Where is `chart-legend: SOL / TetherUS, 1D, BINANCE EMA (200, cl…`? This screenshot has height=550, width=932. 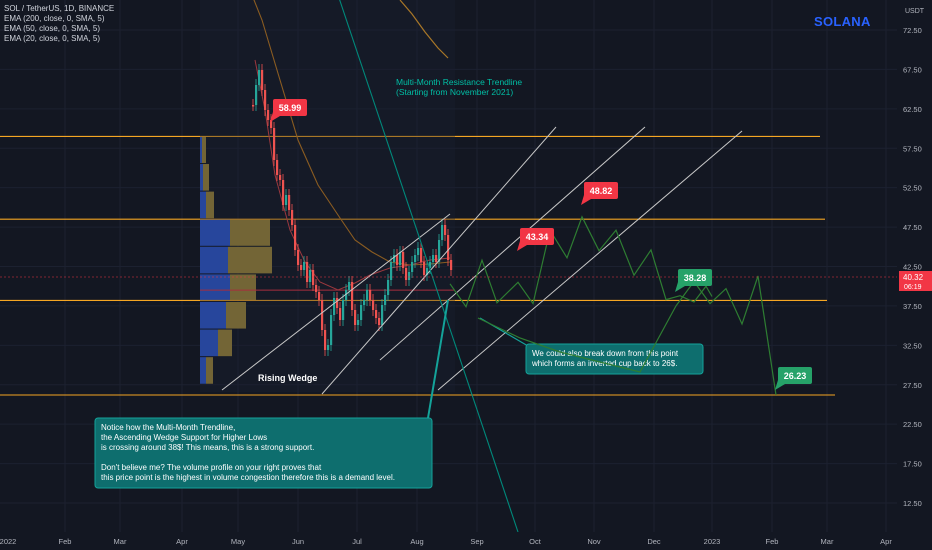
chart-legend: SOL / TetherUS, 1D, BINANCE EMA (200, cl… is located at coordinates (59, 24).